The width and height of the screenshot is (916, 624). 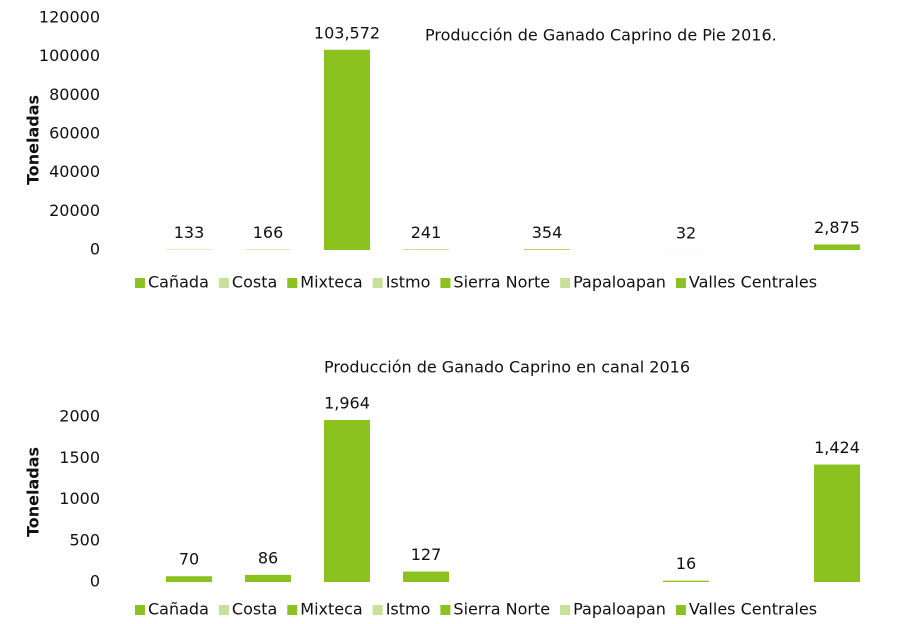 What do you see at coordinates (84, 539) in the screenshot?
I see `y-tick-label: 500` at bounding box center [84, 539].